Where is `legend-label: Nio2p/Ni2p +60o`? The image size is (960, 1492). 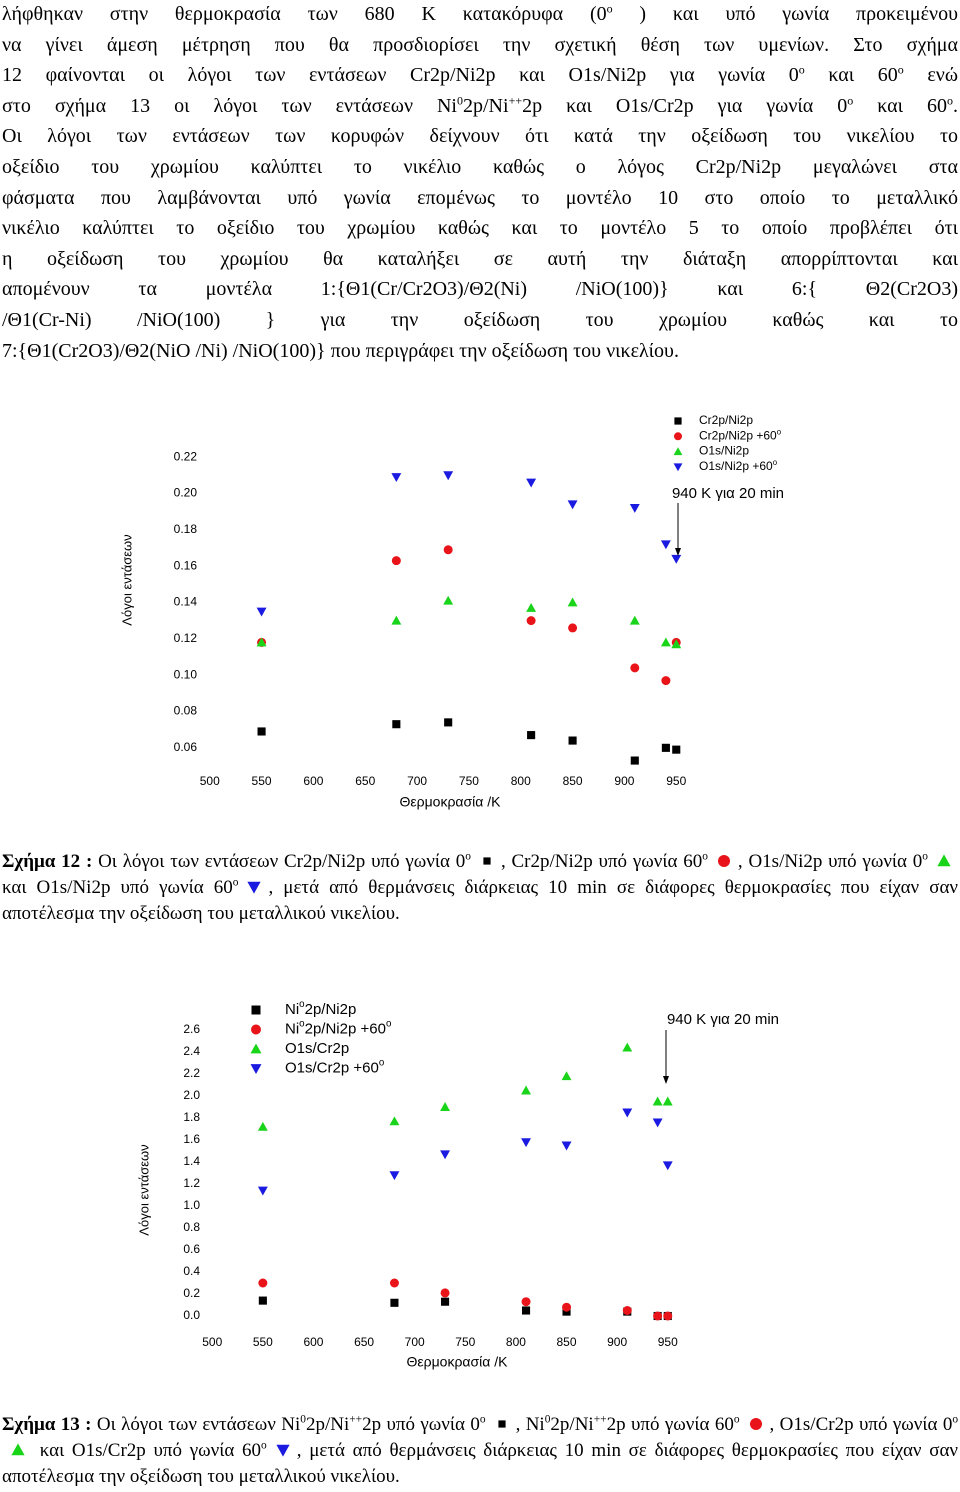
legend-label: Nio2p/Ni2p +60o is located at coordinates (338, 1028).